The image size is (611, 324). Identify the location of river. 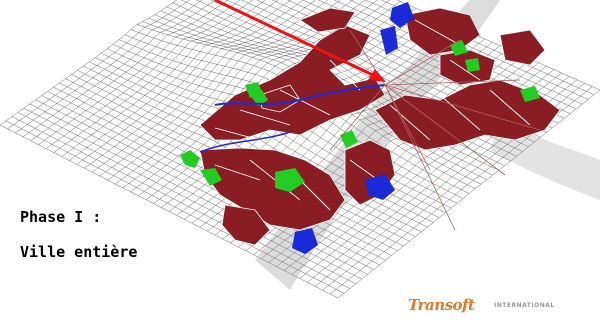
(300, 95).